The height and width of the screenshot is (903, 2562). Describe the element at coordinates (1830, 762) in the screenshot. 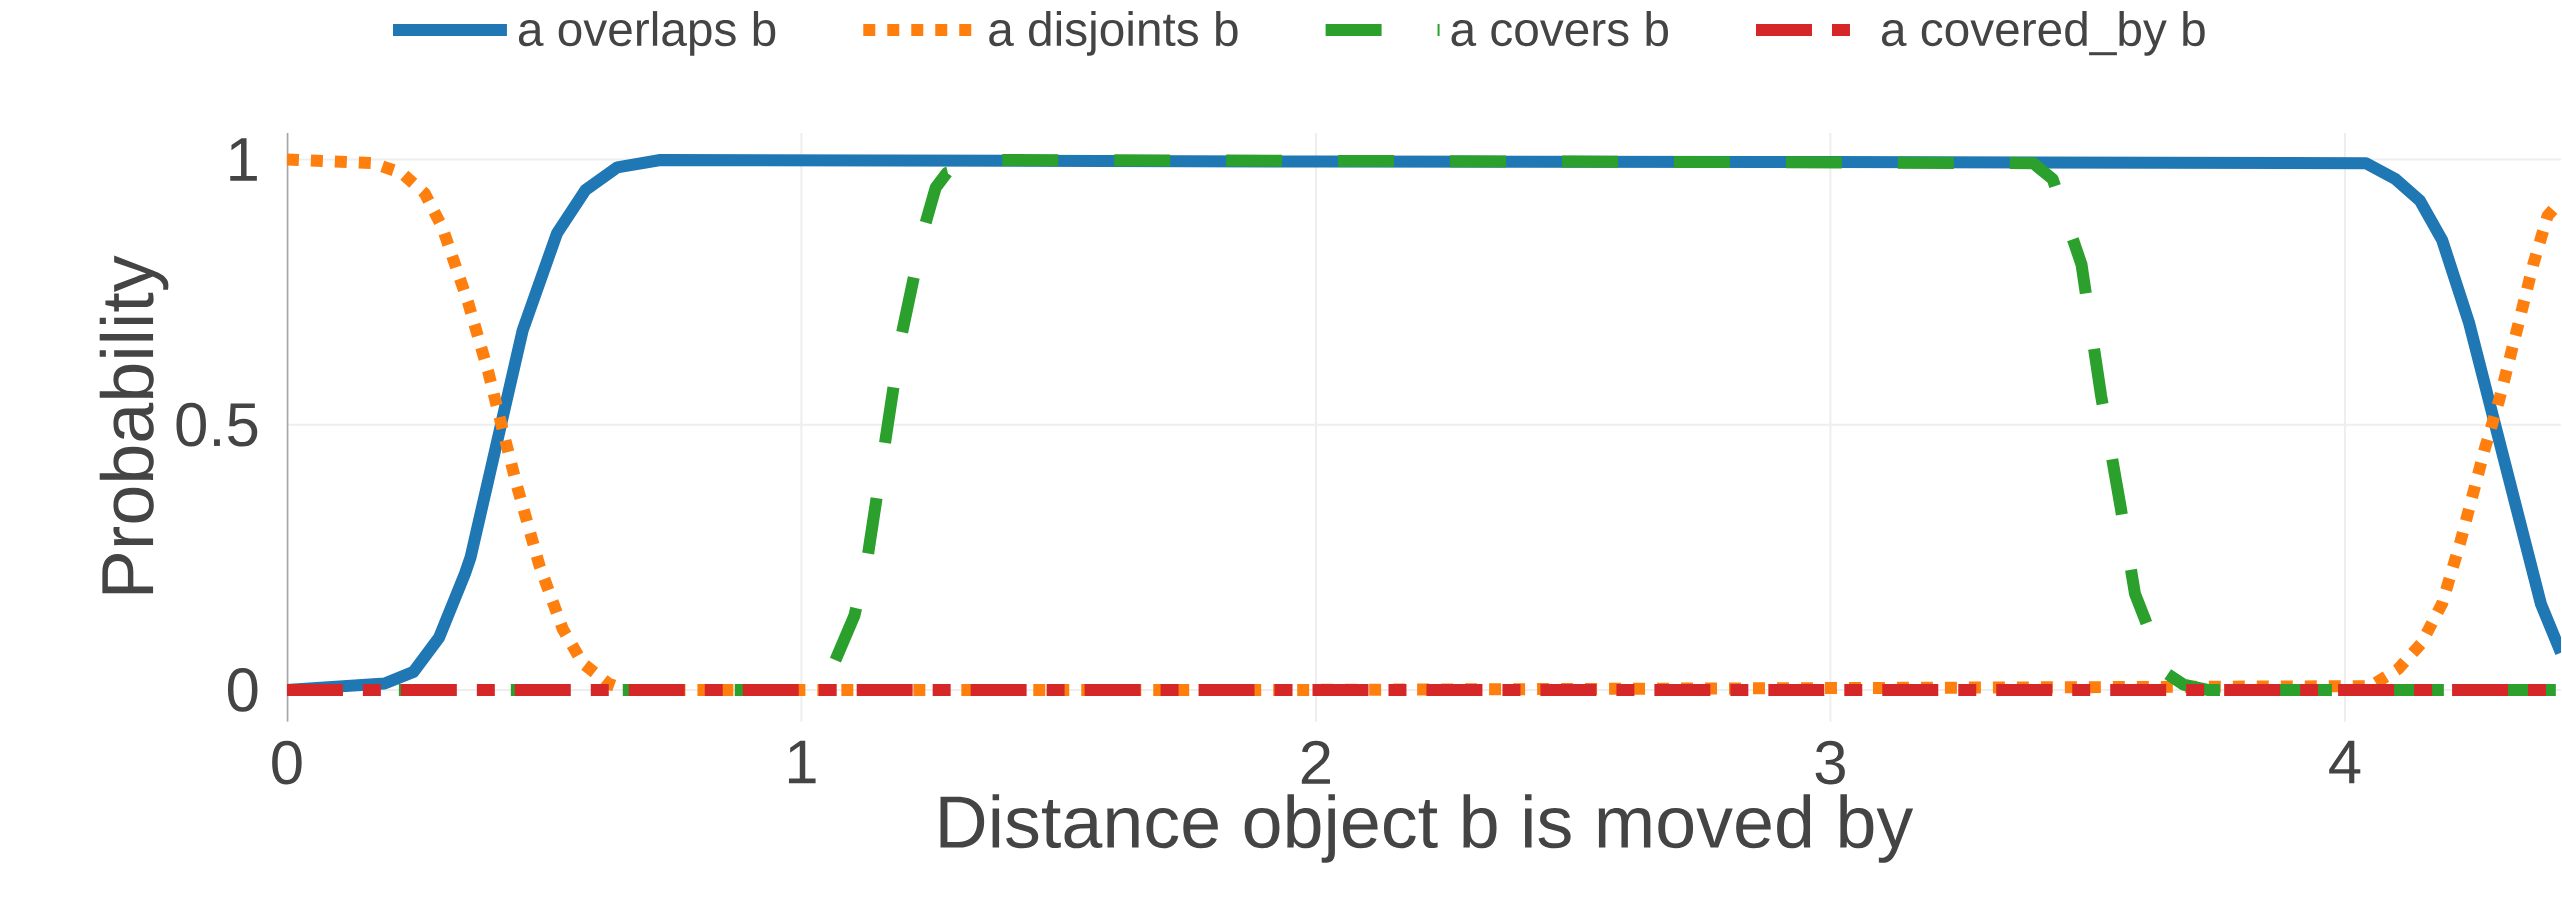

I see `x-tick-label: 3` at that location.